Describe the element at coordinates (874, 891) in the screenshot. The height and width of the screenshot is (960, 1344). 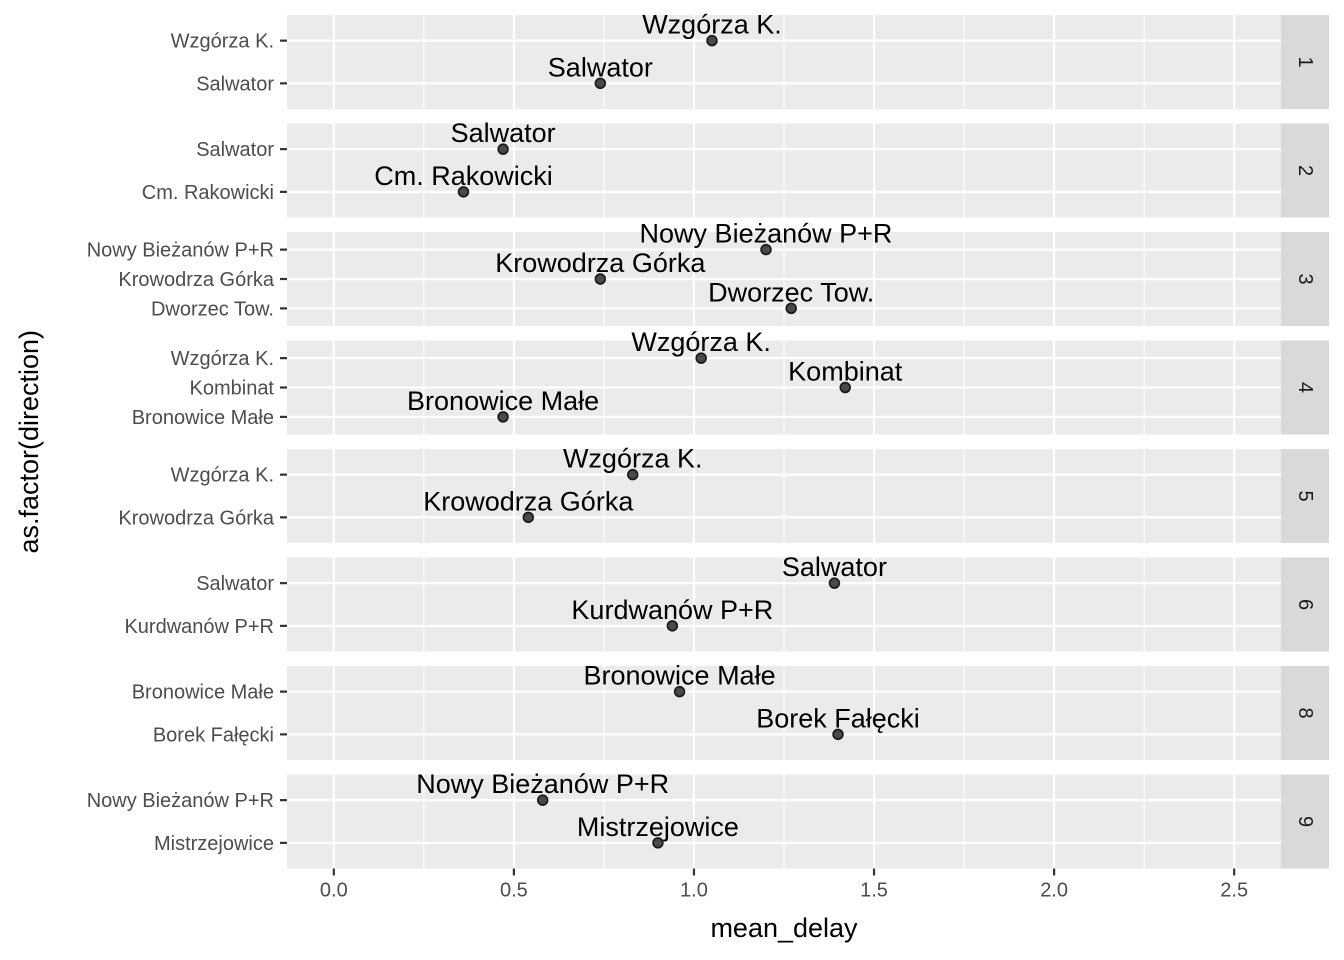
I see `x-tick-label: 1.5` at that location.